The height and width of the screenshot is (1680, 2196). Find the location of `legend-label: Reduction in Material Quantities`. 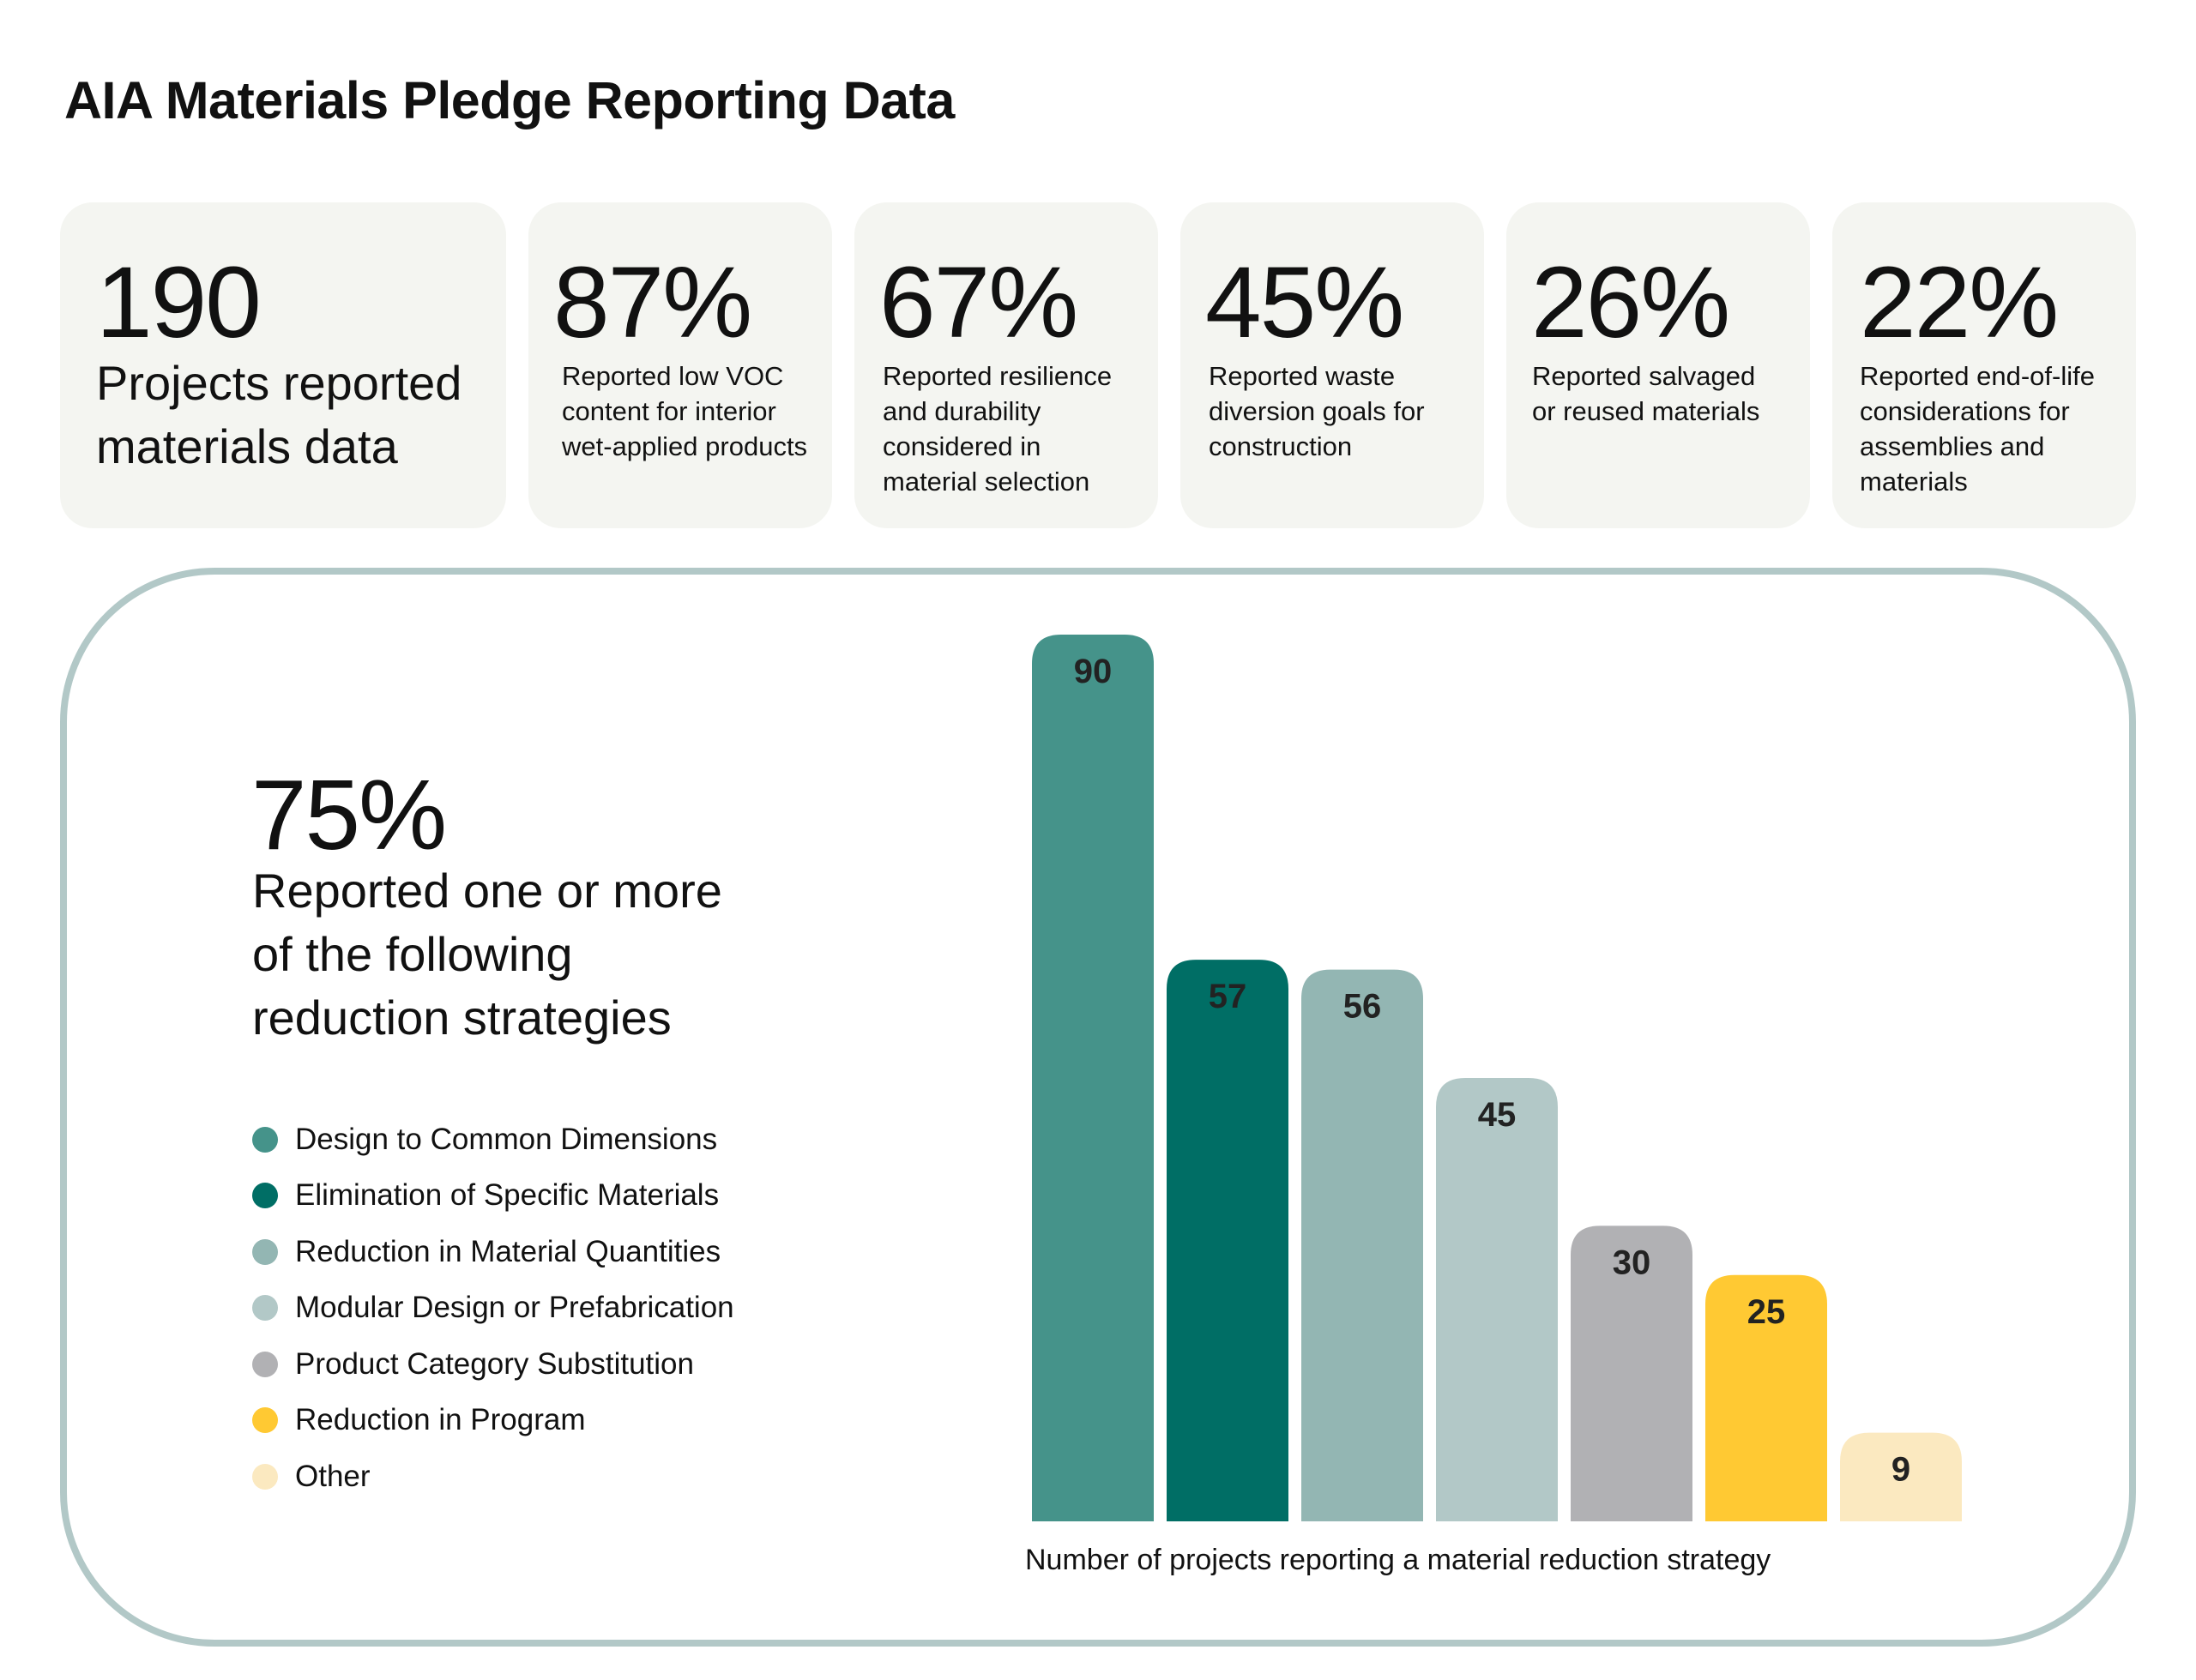

legend-label: Reduction in Material Quantities is located at coordinates (508, 1251).